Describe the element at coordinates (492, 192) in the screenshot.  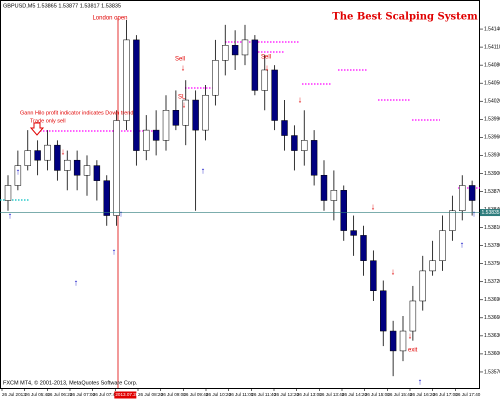
I see `y-tick-label: 1.53870` at that location.